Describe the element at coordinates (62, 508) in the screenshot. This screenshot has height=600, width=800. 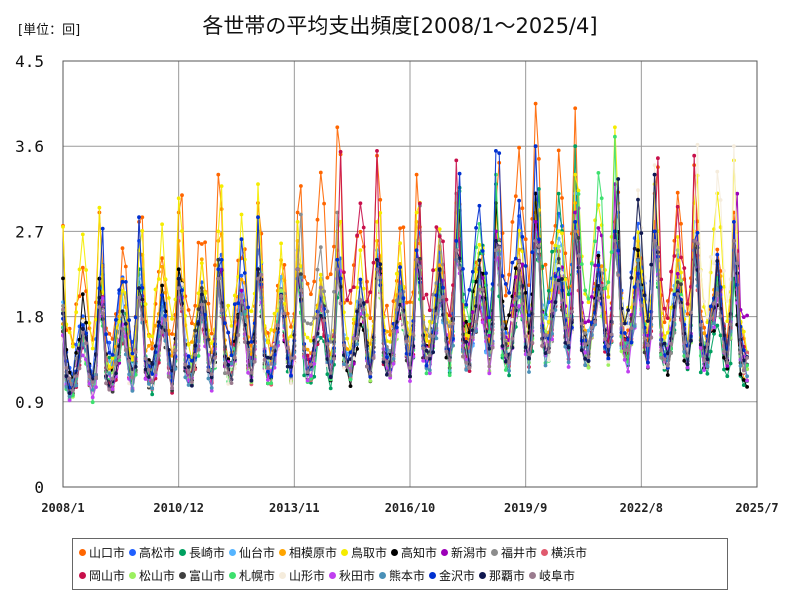
I see `x-tick-label: 2008/1` at that location.